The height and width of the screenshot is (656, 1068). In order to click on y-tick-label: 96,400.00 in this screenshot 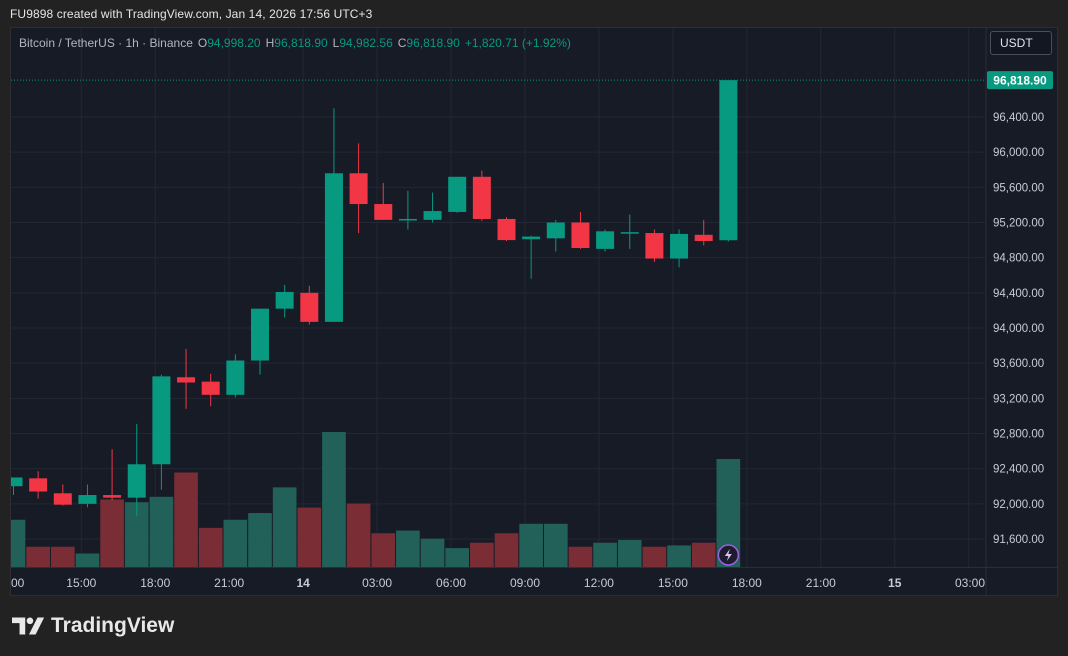, I will do `click(1018, 118)`.